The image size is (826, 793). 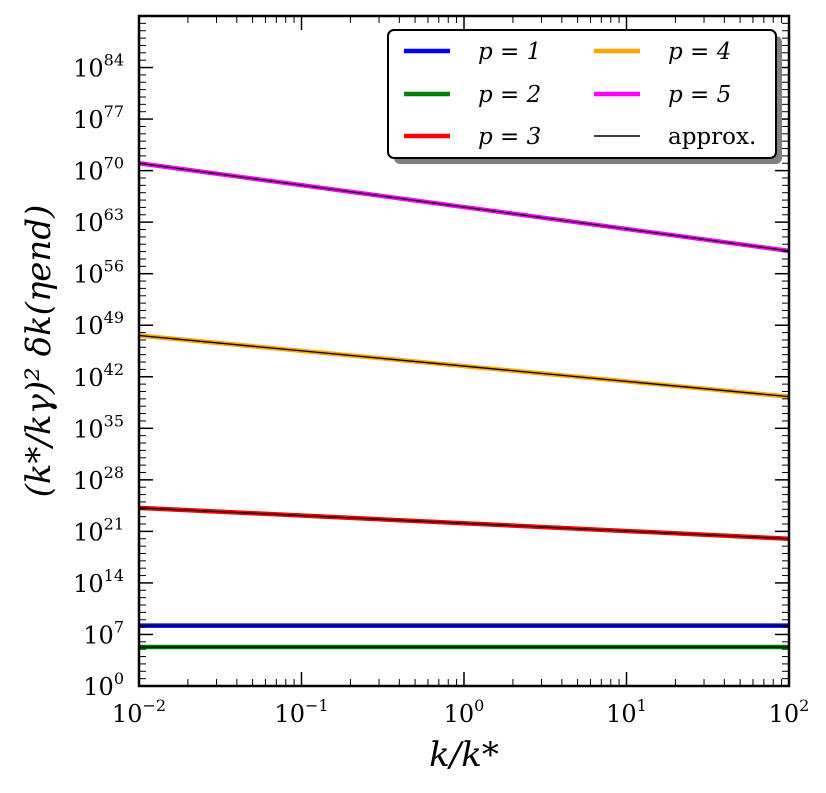 I want to click on y-tick-label: 1056, so click(x=98, y=273).